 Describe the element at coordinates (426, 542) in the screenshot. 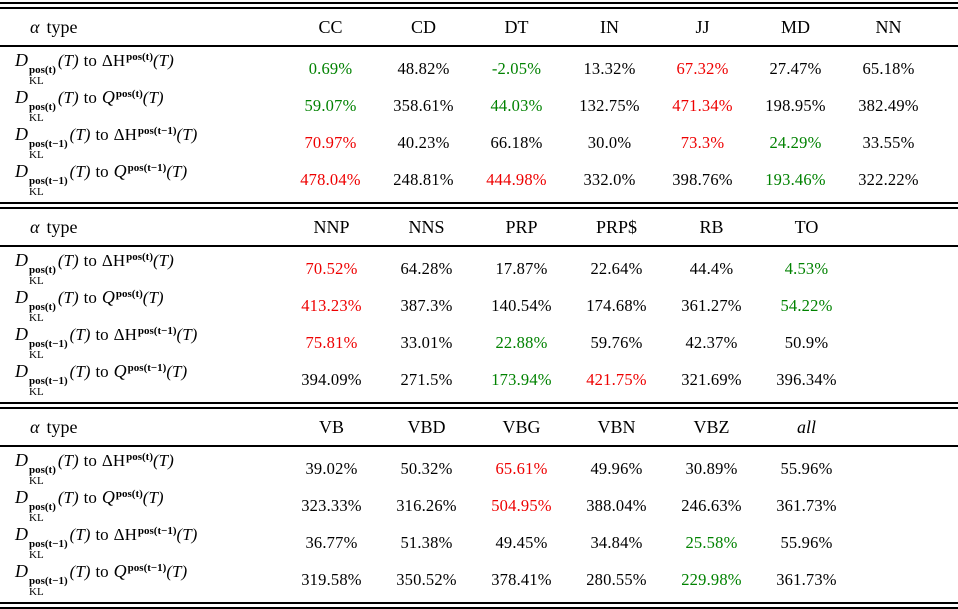

I see `value-cell: 51.38%` at that location.